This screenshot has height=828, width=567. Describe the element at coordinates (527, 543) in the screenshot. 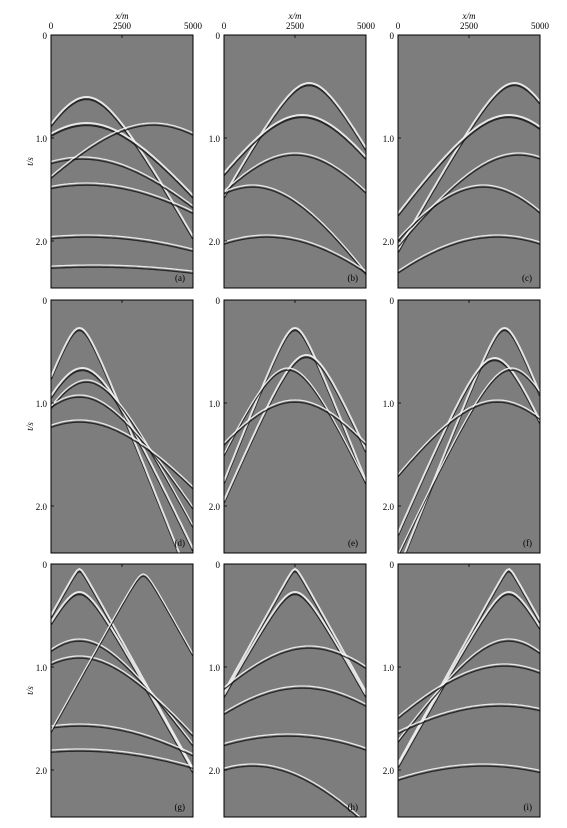

I see `panel-label: (f)` at that location.